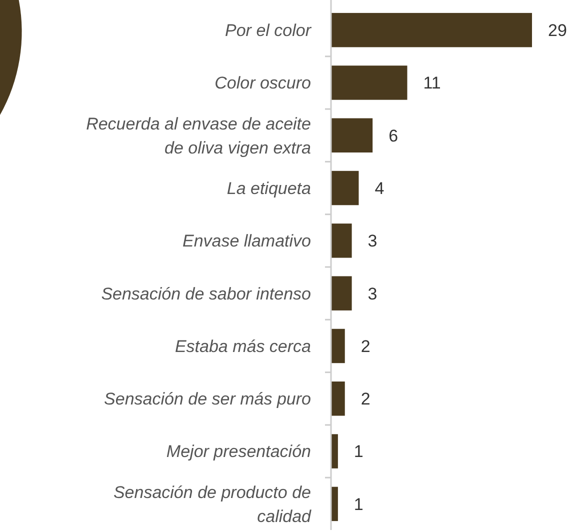 This screenshot has width=579, height=532. I want to click on y-tick-label: Sensación de ser más puro, so click(207, 399).